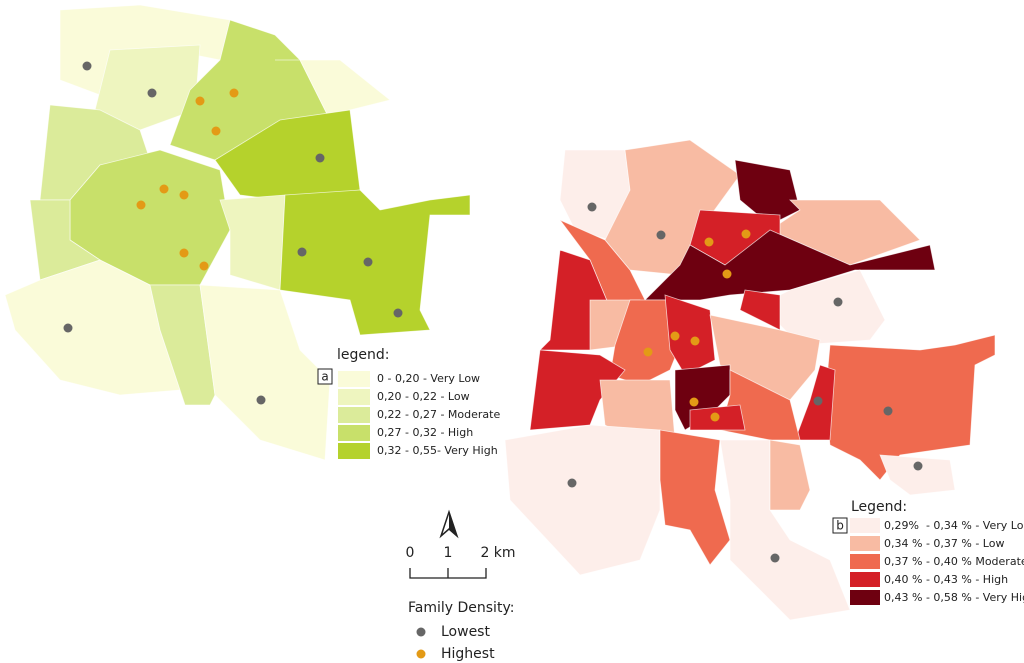 The width and height of the screenshot is (1024, 663). I want to click on legend-title: legend:, so click(363, 355).